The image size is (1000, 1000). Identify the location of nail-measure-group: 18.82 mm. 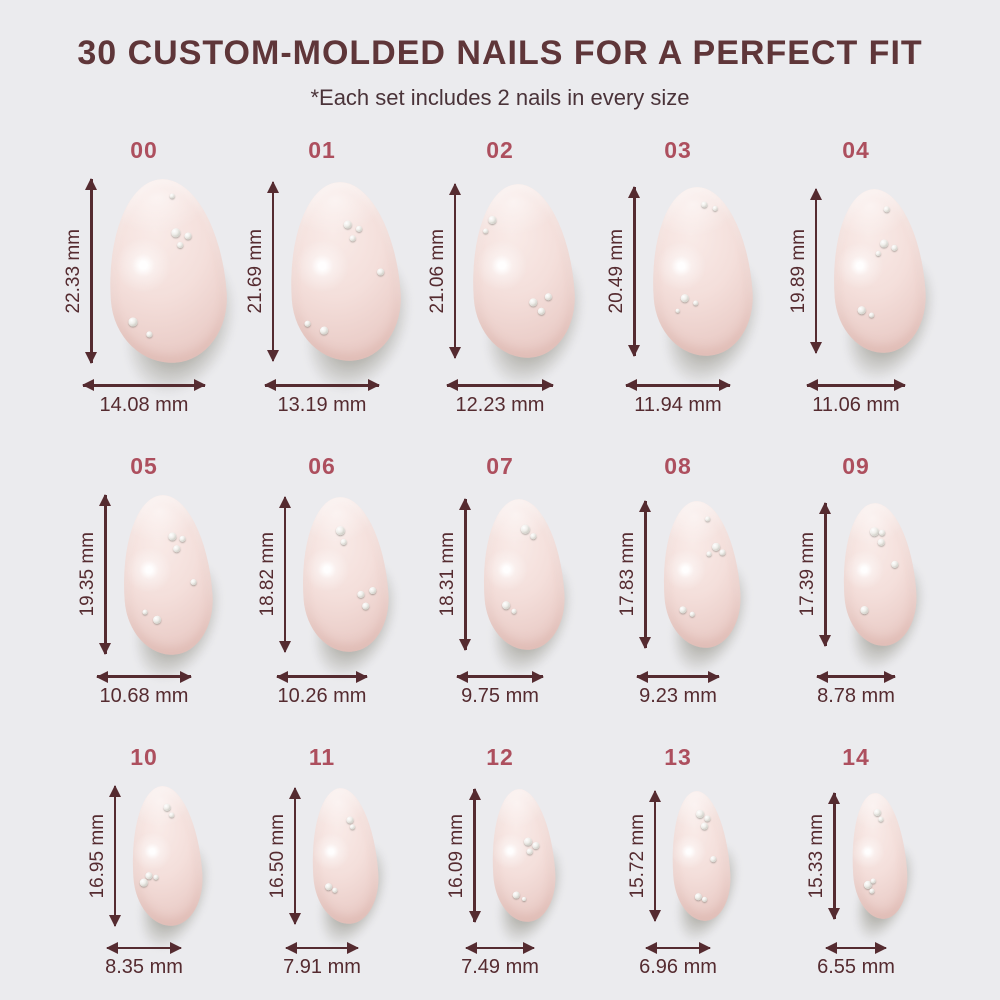
(336, 591).